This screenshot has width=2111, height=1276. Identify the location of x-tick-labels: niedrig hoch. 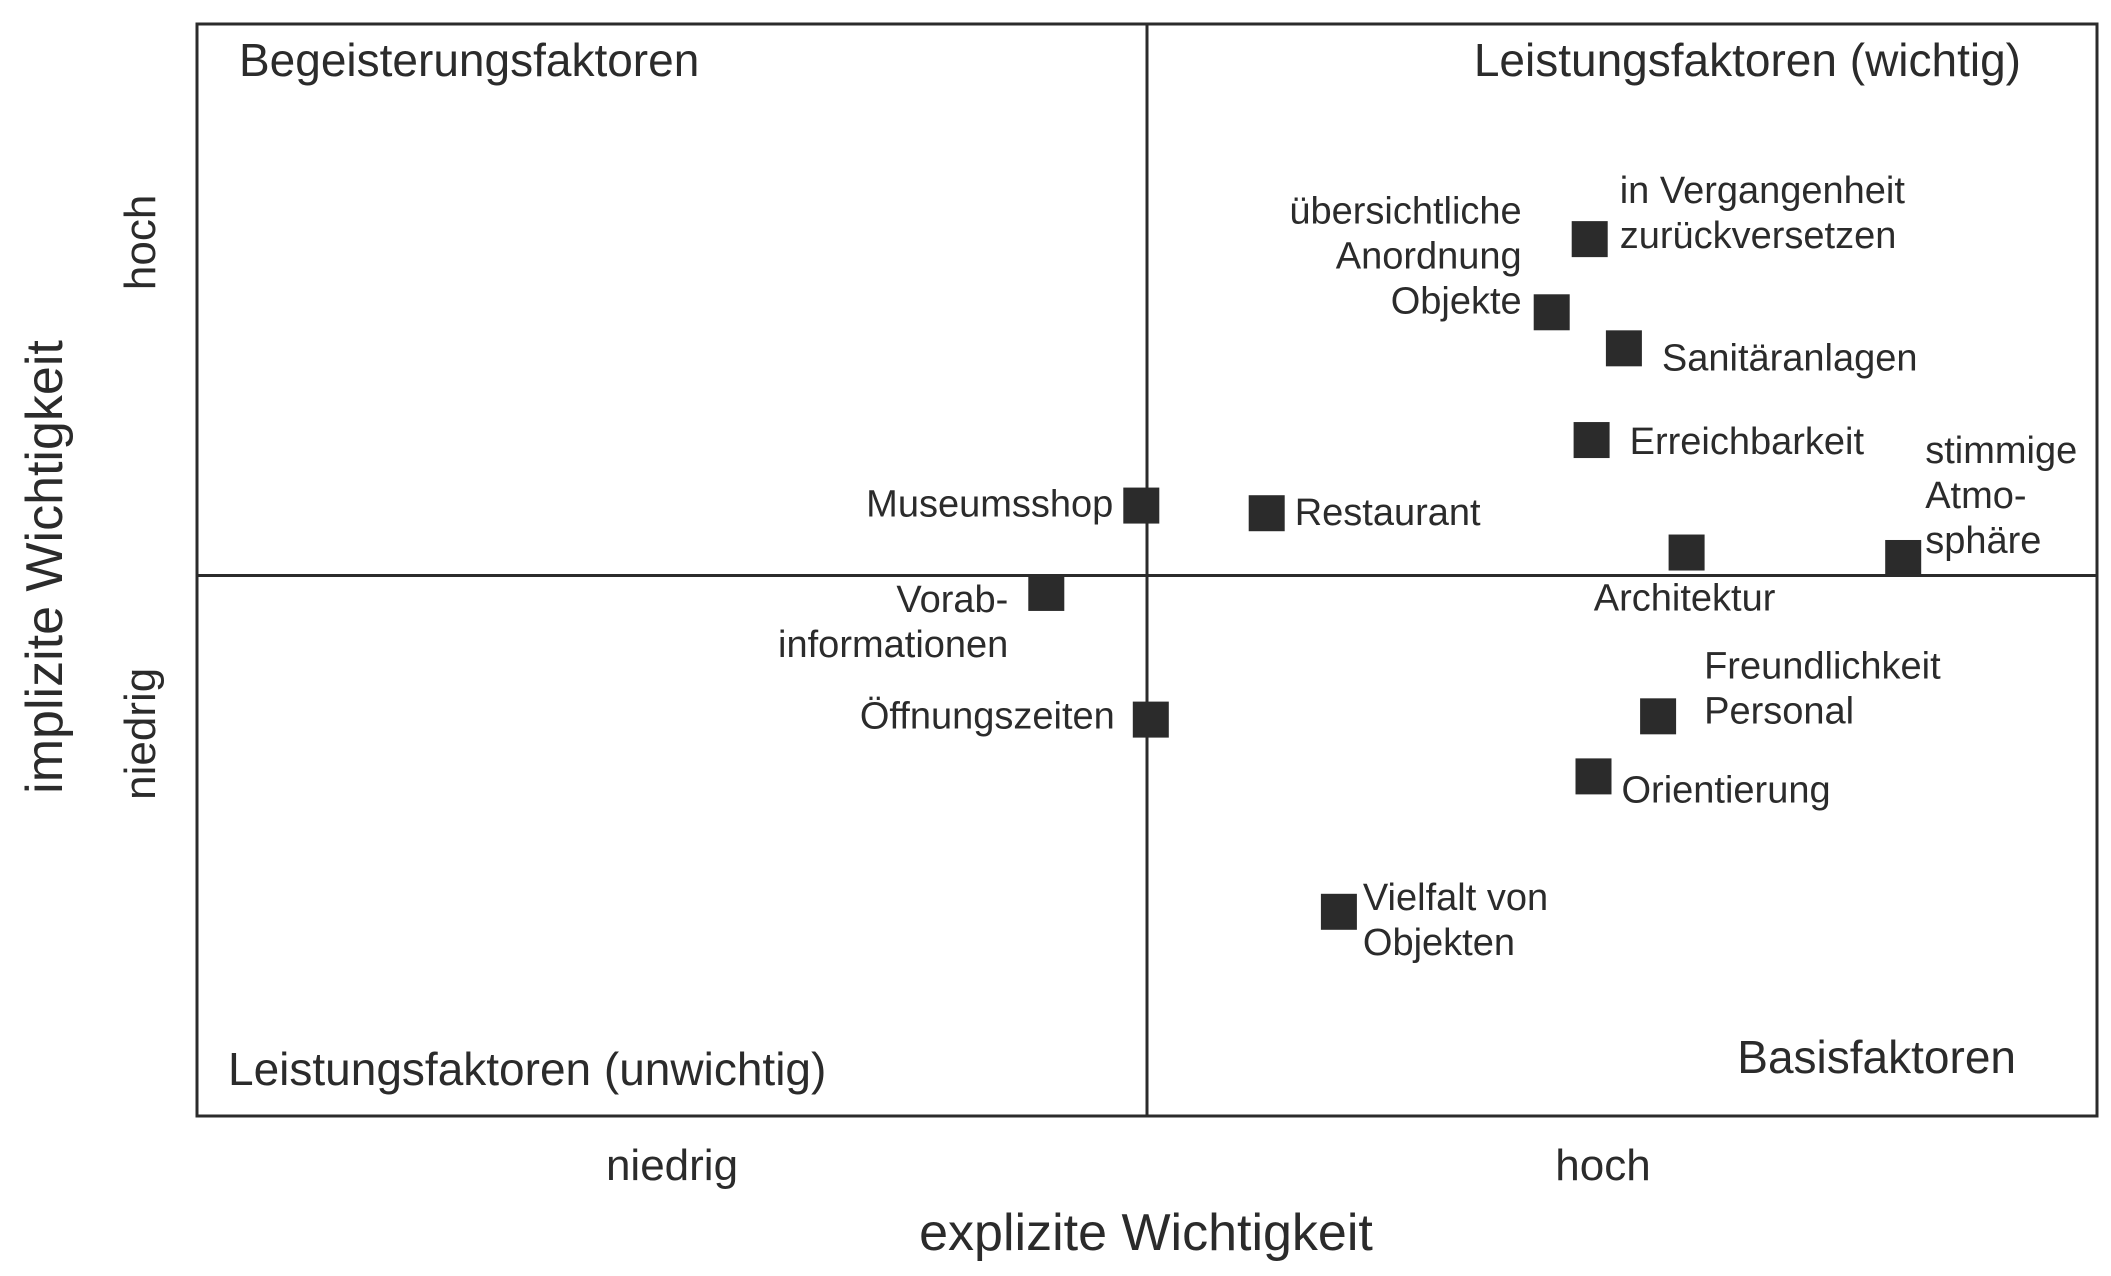
(1128, 1165).